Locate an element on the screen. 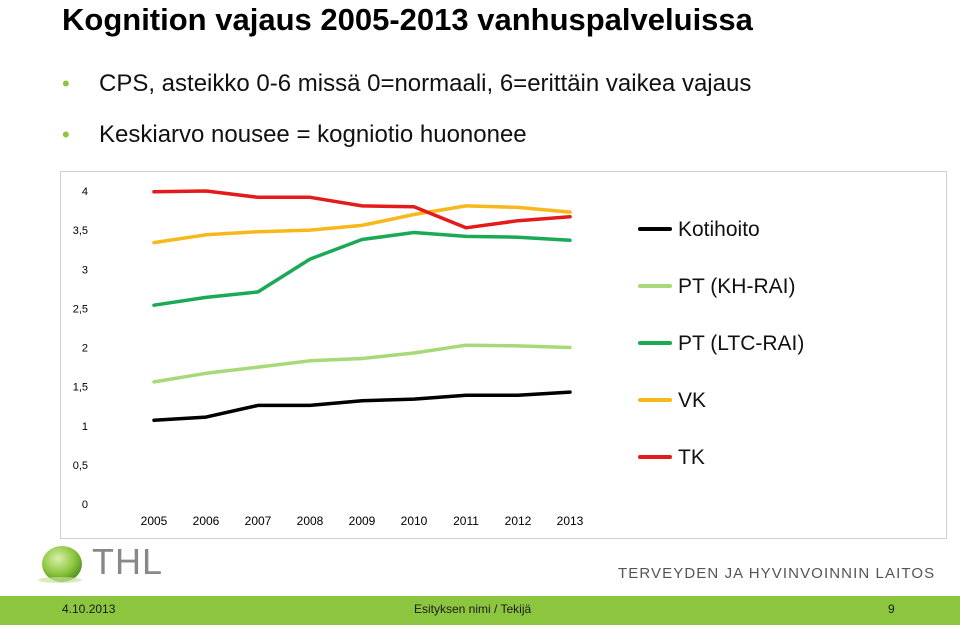 Image resolution: width=960 pixels, height=625 pixels. footer-date: 4.10.2013 is located at coordinates (89, 609).